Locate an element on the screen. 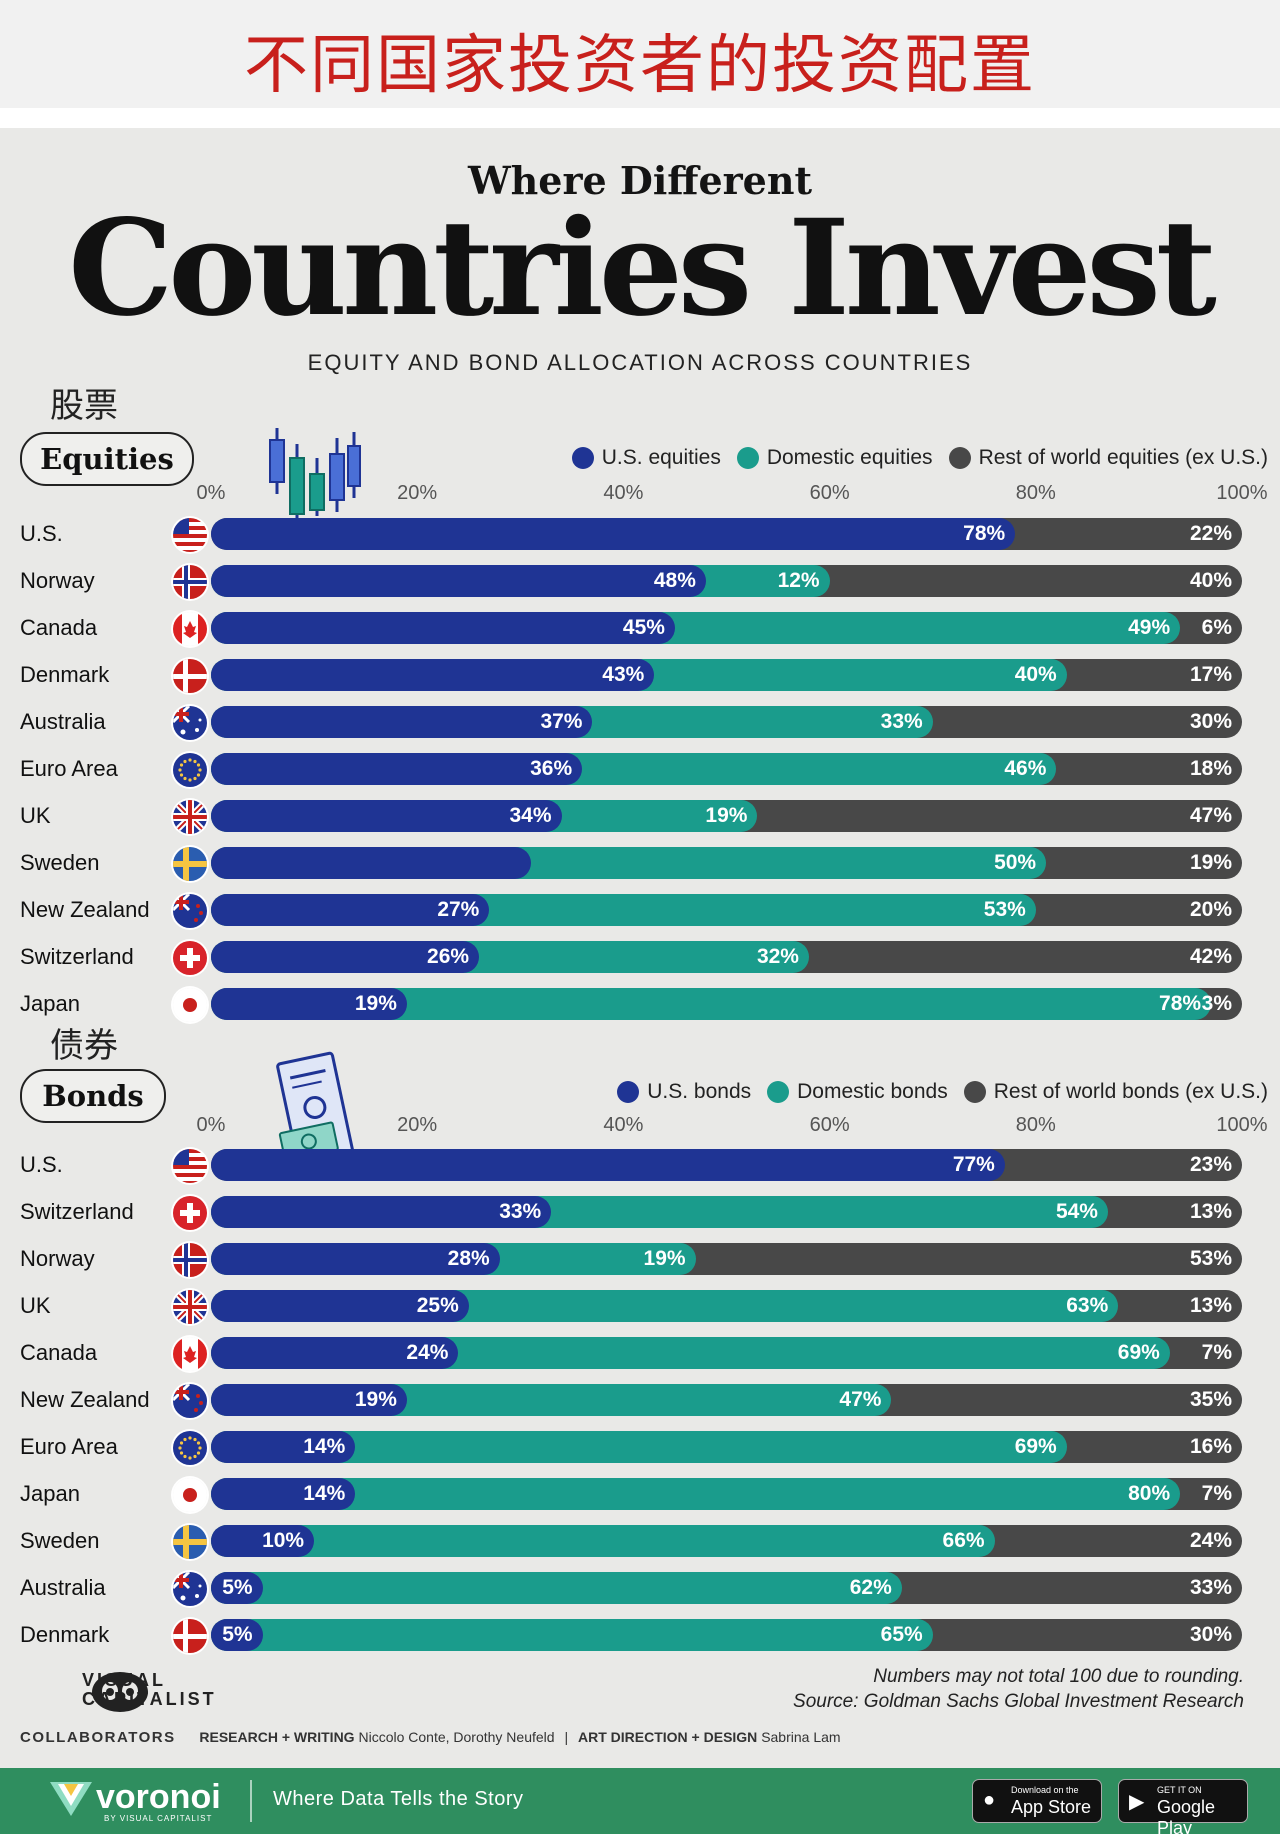  data-label-rest: 53% is located at coordinates (1210, 1258).